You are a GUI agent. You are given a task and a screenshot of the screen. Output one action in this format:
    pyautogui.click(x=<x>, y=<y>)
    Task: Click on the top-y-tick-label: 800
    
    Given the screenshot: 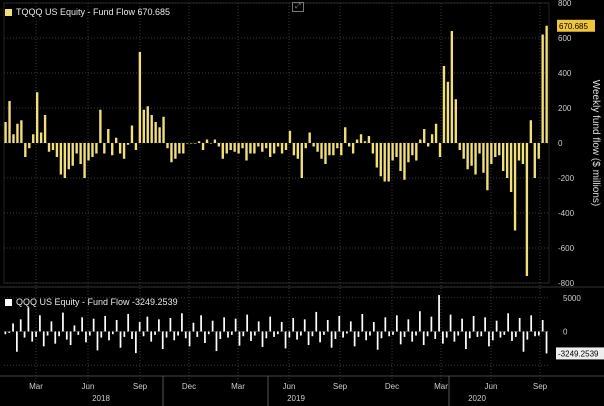 What is the action you would take?
    pyautogui.click(x=565, y=4)
    